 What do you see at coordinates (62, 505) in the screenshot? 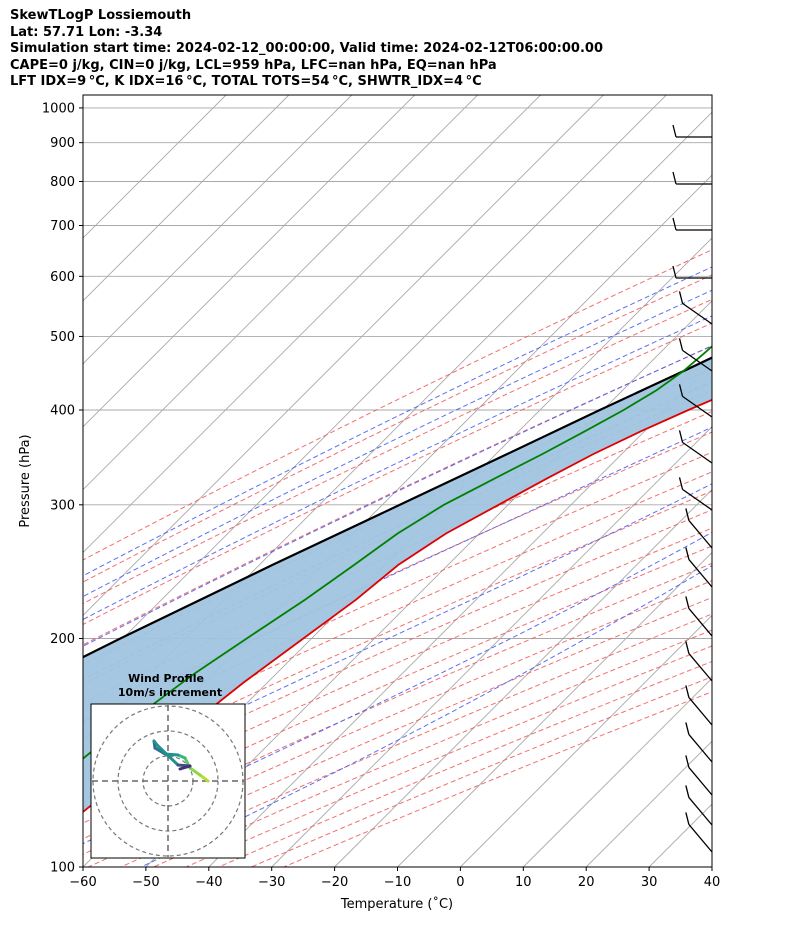
I see `y-tick-label: 300` at bounding box center [62, 505].